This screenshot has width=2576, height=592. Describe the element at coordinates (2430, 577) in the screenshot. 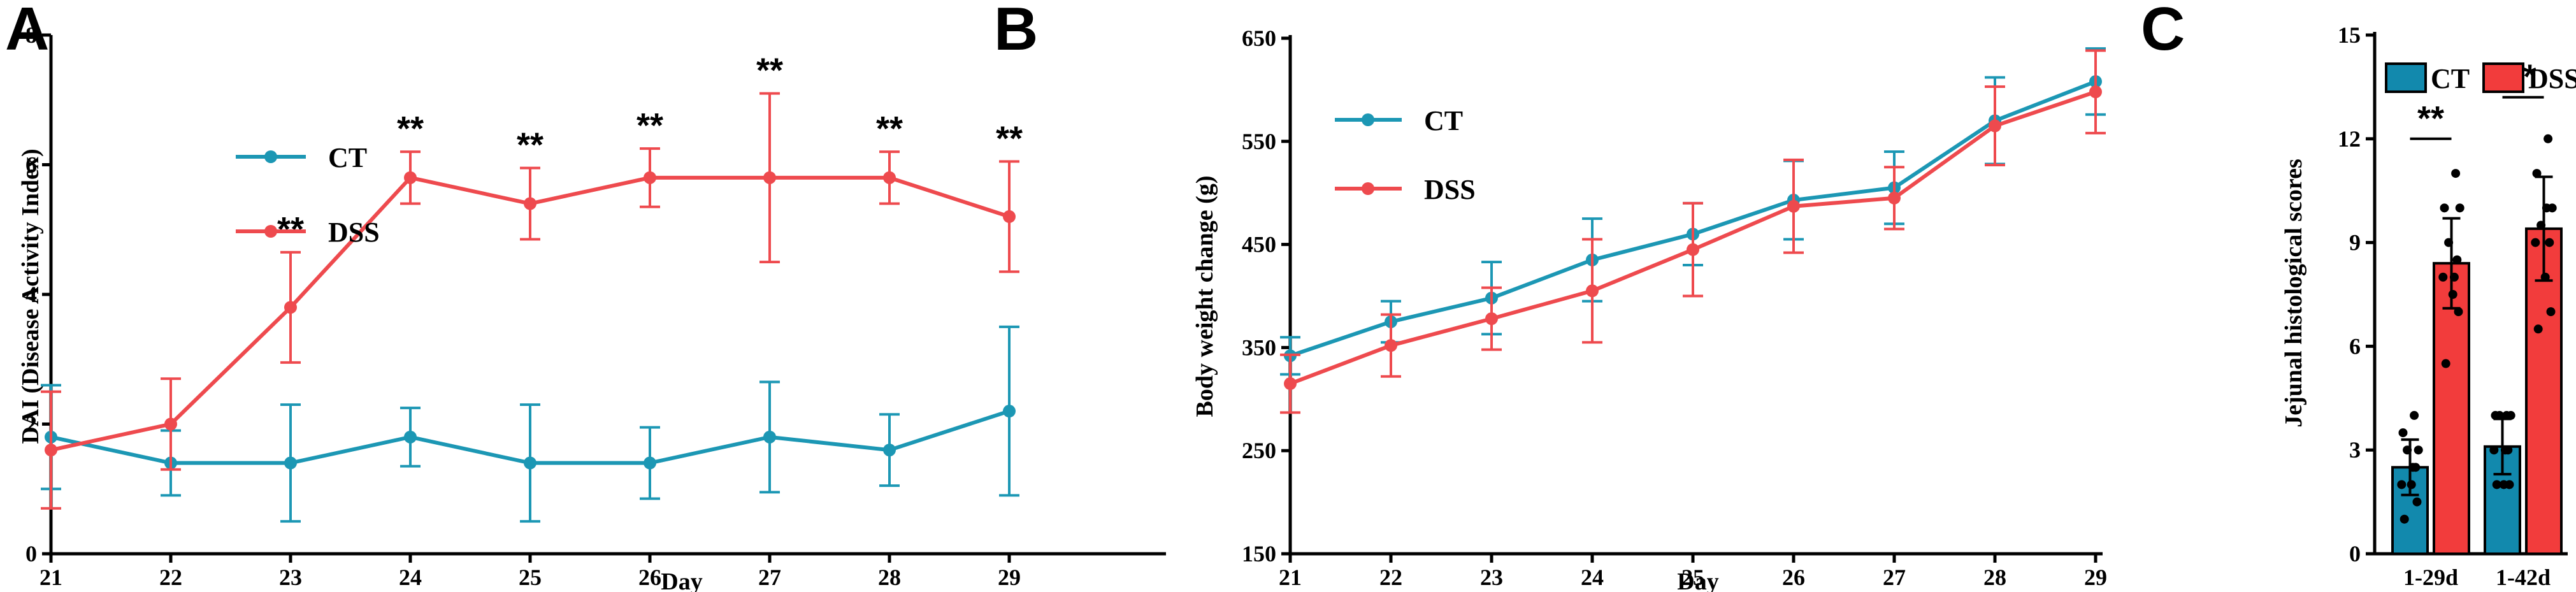

I see `x-tick-label: 1-29d` at that location.